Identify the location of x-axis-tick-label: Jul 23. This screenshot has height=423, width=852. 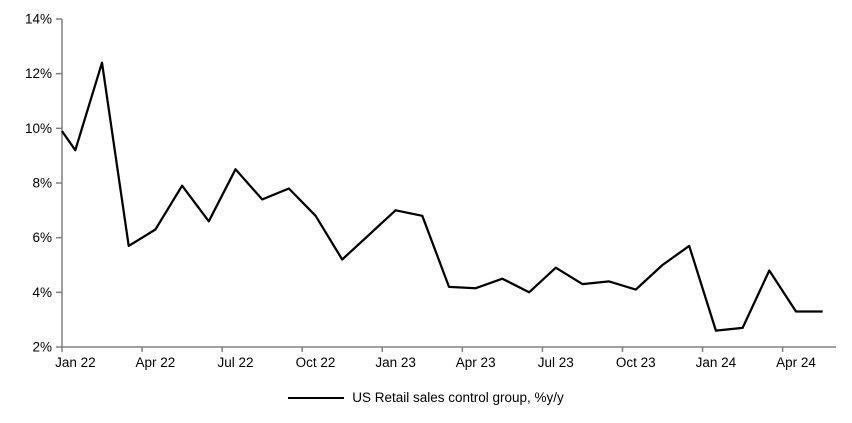
(556, 362).